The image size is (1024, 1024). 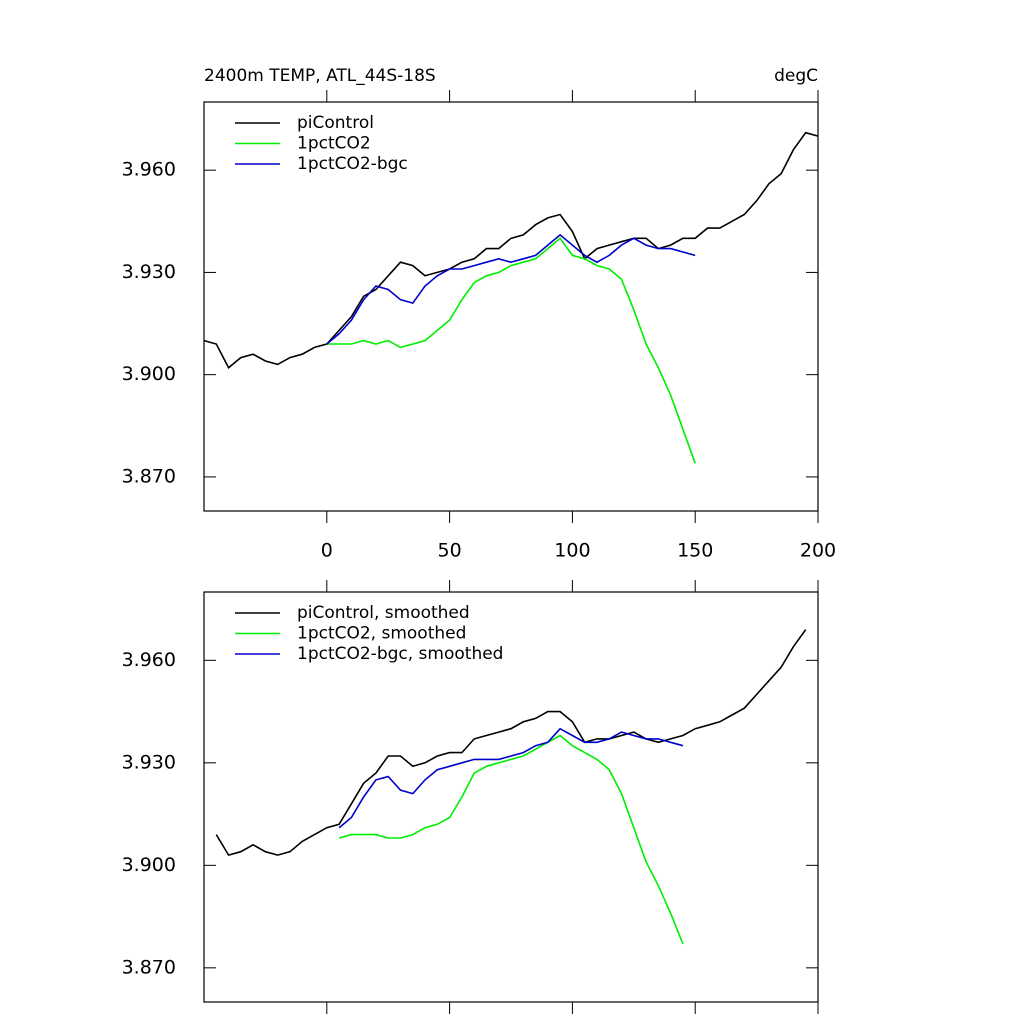 What do you see at coordinates (796, 76) in the screenshot?
I see `units-label: degC` at bounding box center [796, 76].